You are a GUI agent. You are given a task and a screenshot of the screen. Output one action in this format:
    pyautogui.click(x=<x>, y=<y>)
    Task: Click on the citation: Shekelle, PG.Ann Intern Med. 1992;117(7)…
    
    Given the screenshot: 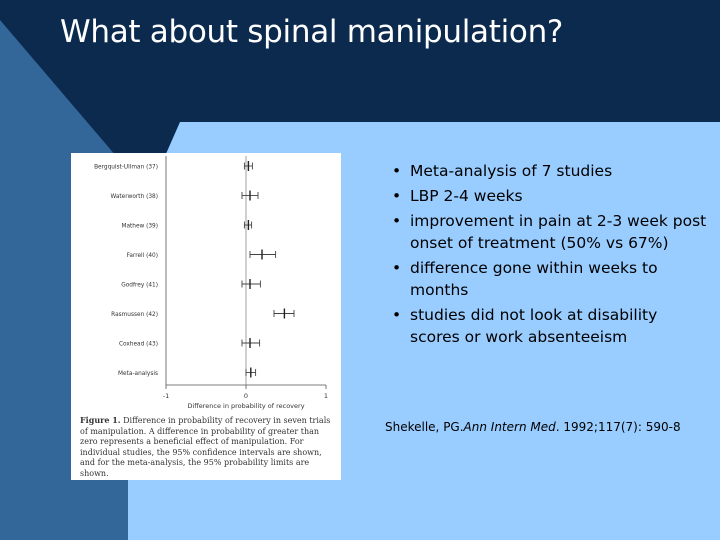 What is the action you would take?
    pyautogui.click(x=550, y=427)
    